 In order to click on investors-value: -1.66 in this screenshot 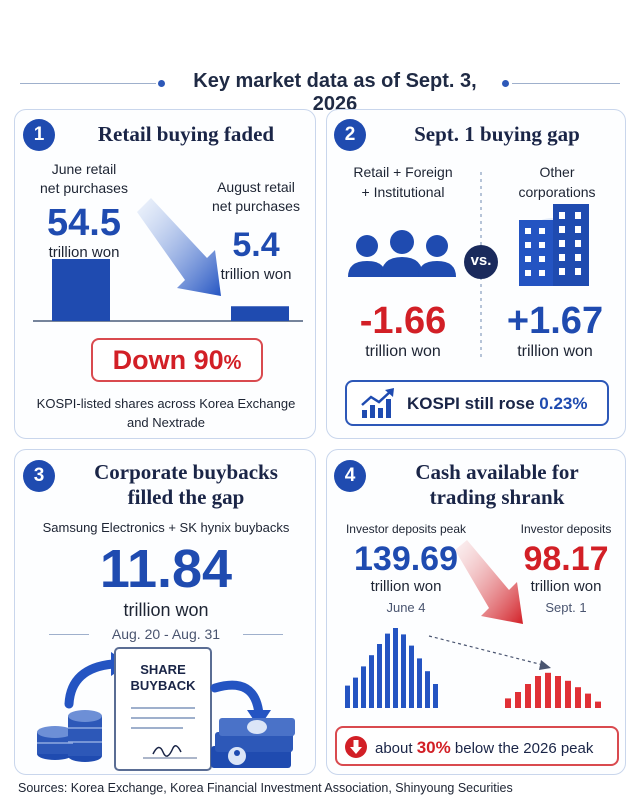, I will do `click(403, 321)`.